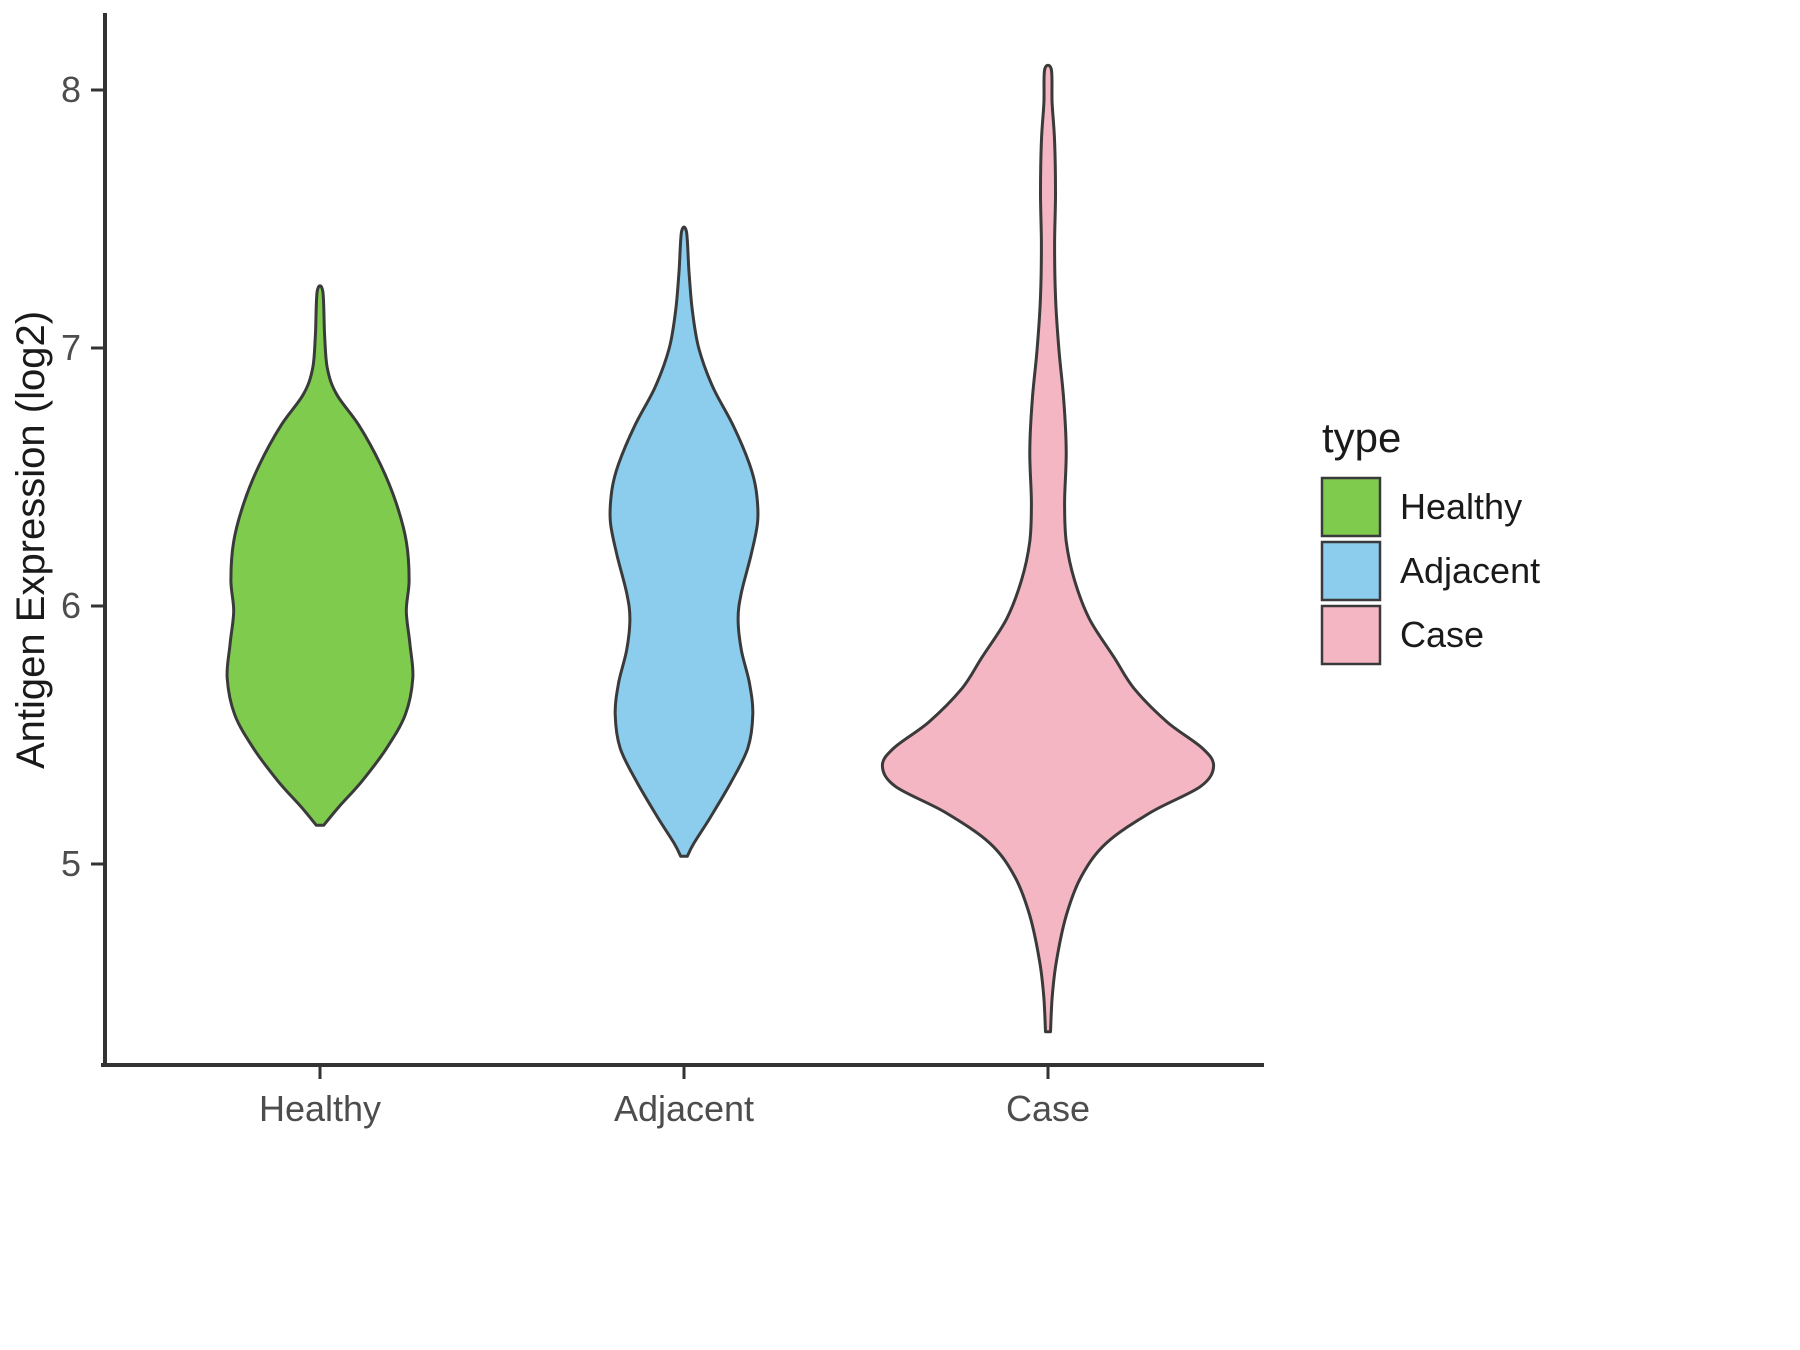 The height and width of the screenshot is (1350, 1800). What do you see at coordinates (320, 555) in the screenshot?
I see `violin-healthy` at bounding box center [320, 555].